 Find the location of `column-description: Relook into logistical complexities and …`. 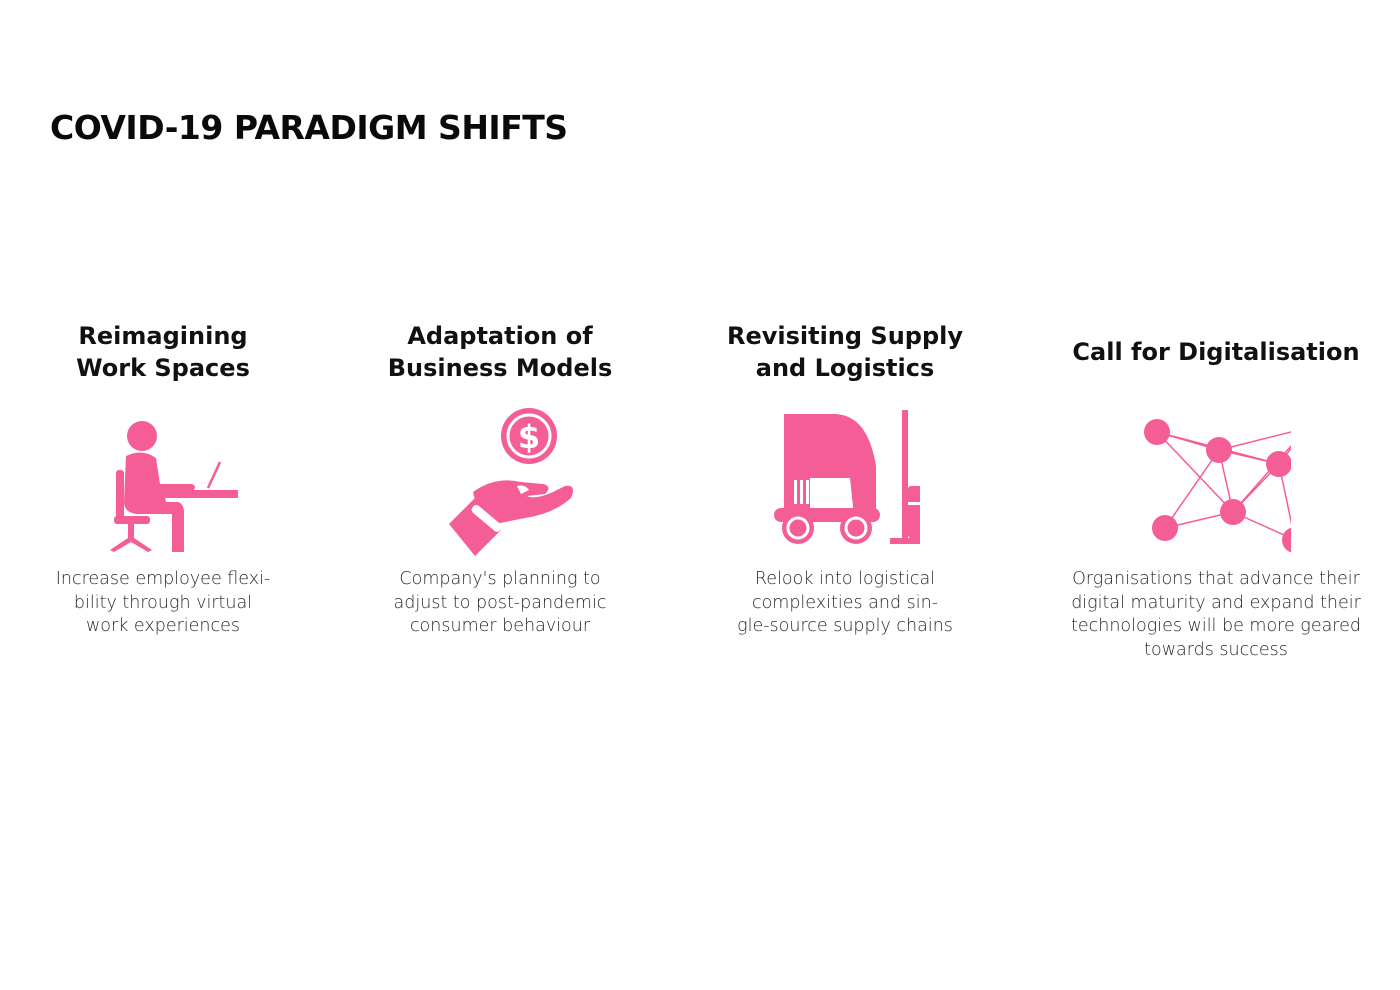

column-description: Relook into logistical complexities and … is located at coordinates (845, 602).